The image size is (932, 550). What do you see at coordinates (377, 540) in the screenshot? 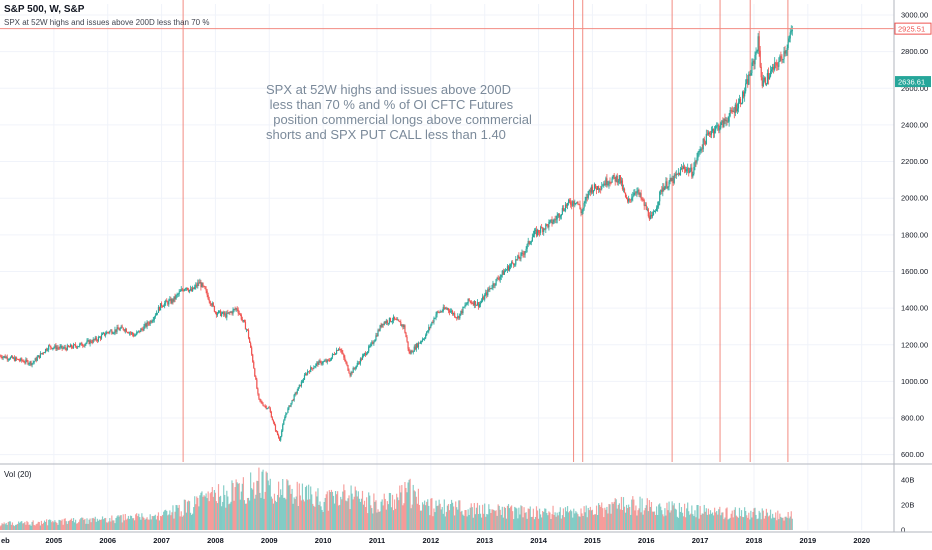
I see `time-tick-label: 2011` at bounding box center [377, 540].